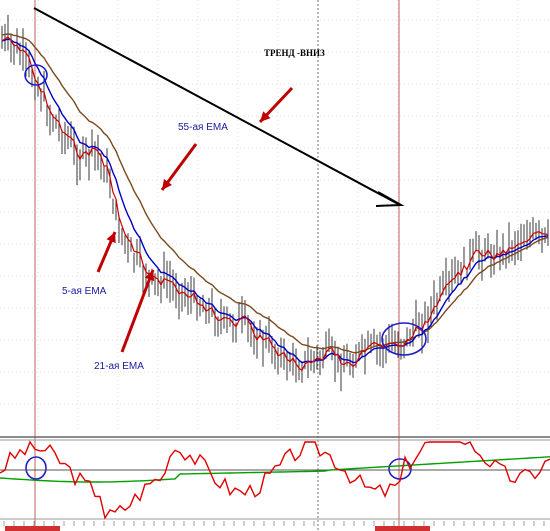 The image size is (550, 531). I want to click on oscillator-slow-line, so click(275, 469).